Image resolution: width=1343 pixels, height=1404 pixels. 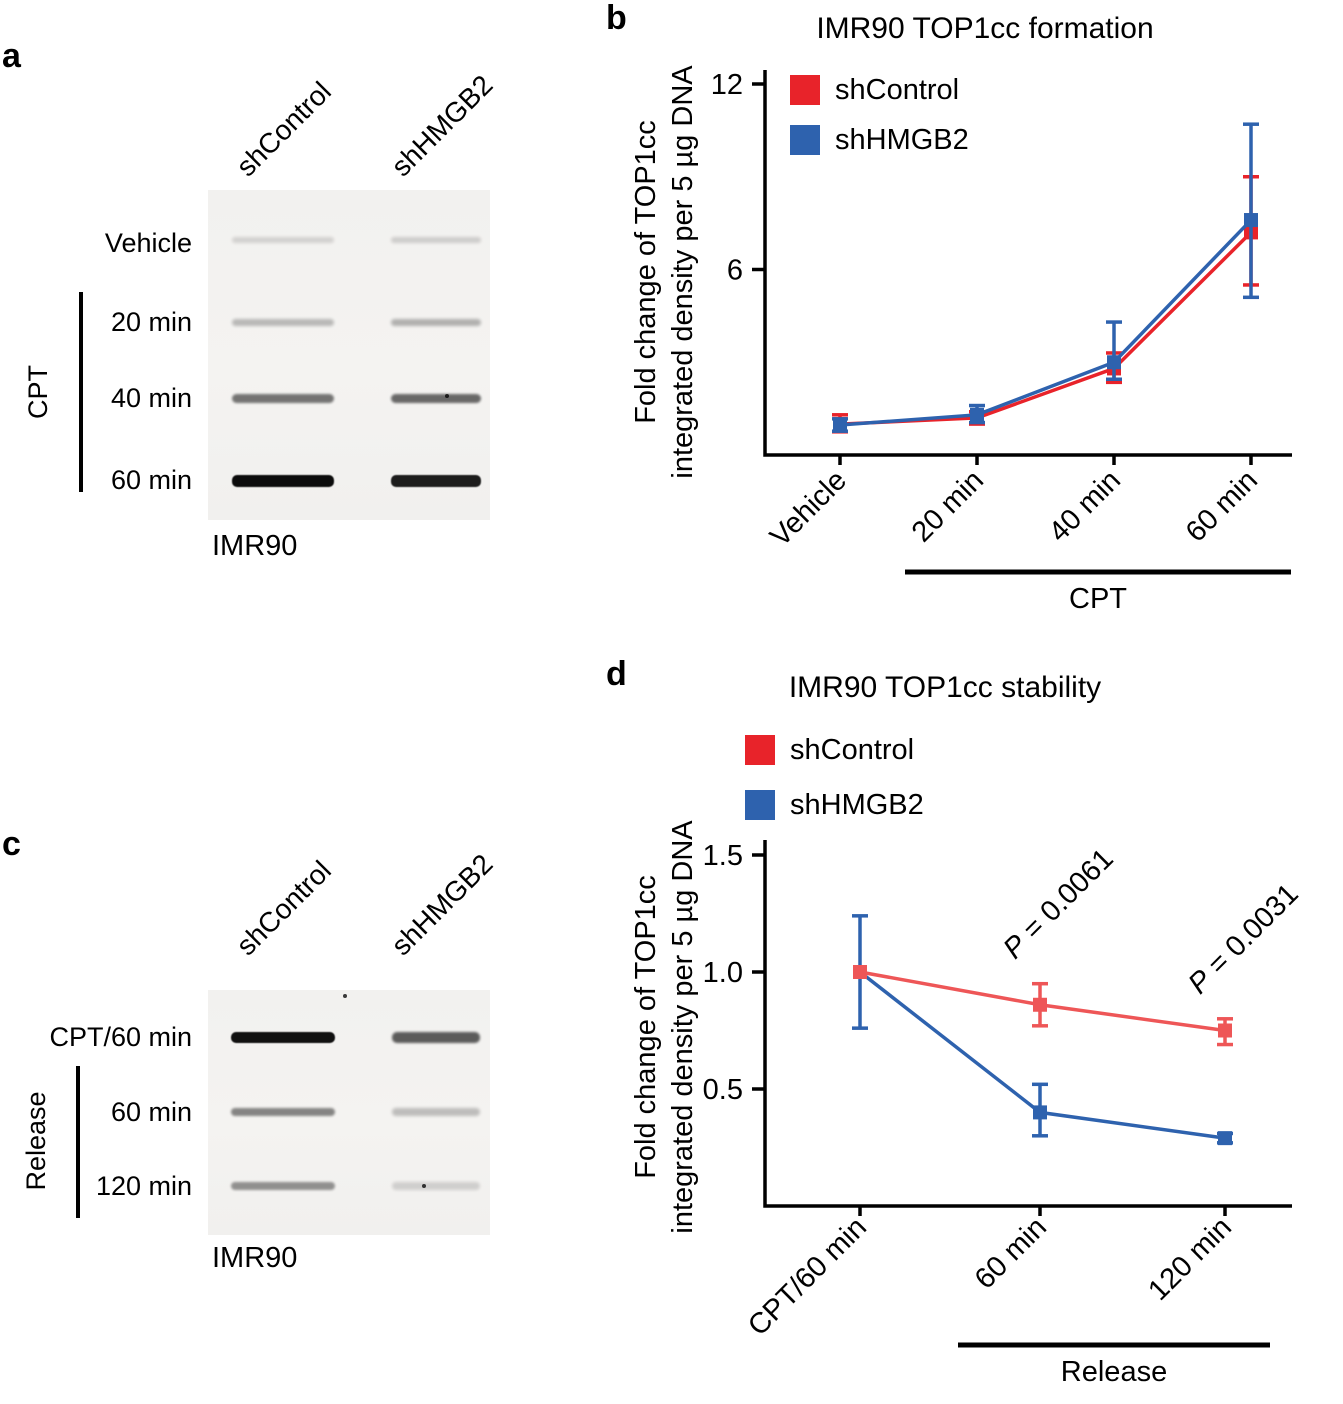 What do you see at coordinates (11, 56) in the screenshot?
I see `panel-a-letter: a` at bounding box center [11, 56].